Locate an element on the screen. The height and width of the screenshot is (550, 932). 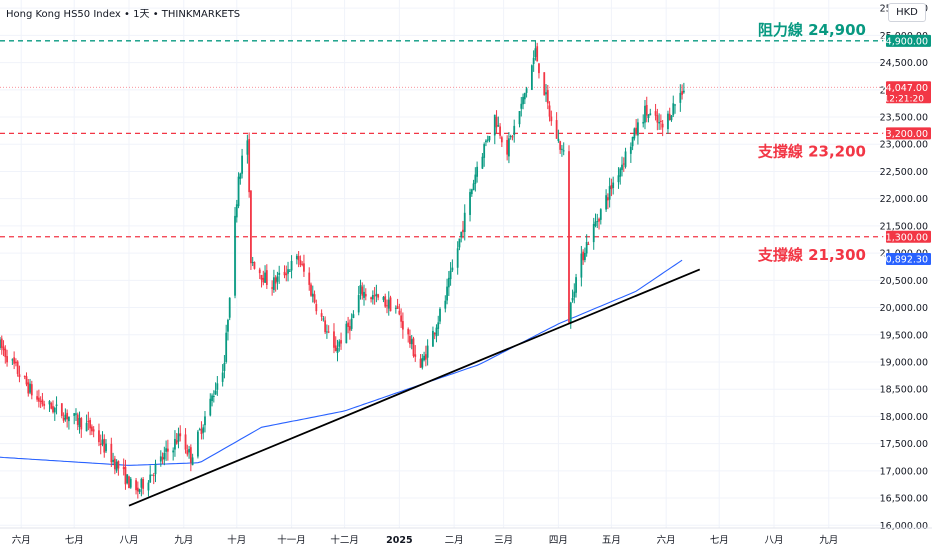
time-tick-label: 六月 is located at coordinates (666, 540).